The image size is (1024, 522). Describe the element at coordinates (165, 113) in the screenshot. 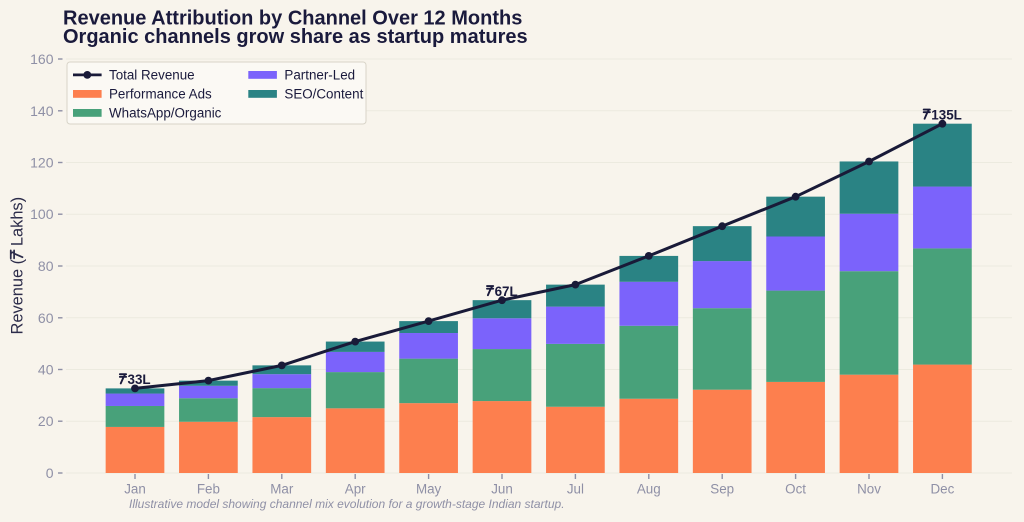

I see `svg-text: WhatsApp/Organic` at that location.